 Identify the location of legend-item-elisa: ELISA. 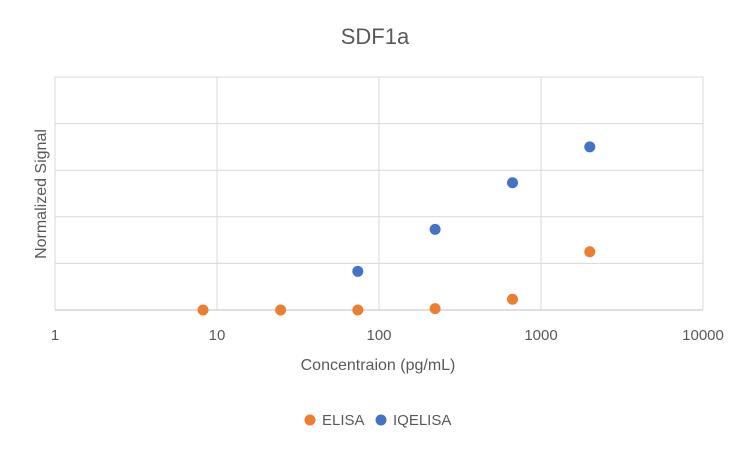
(334, 420).